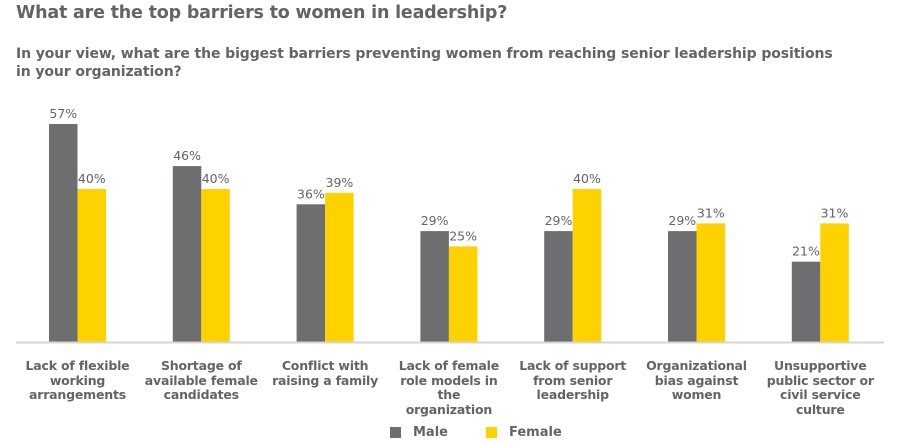 The image size is (900, 443). Describe the element at coordinates (63, 113) in the screenshot. I see `value-label-male-1: 57%` at that location.